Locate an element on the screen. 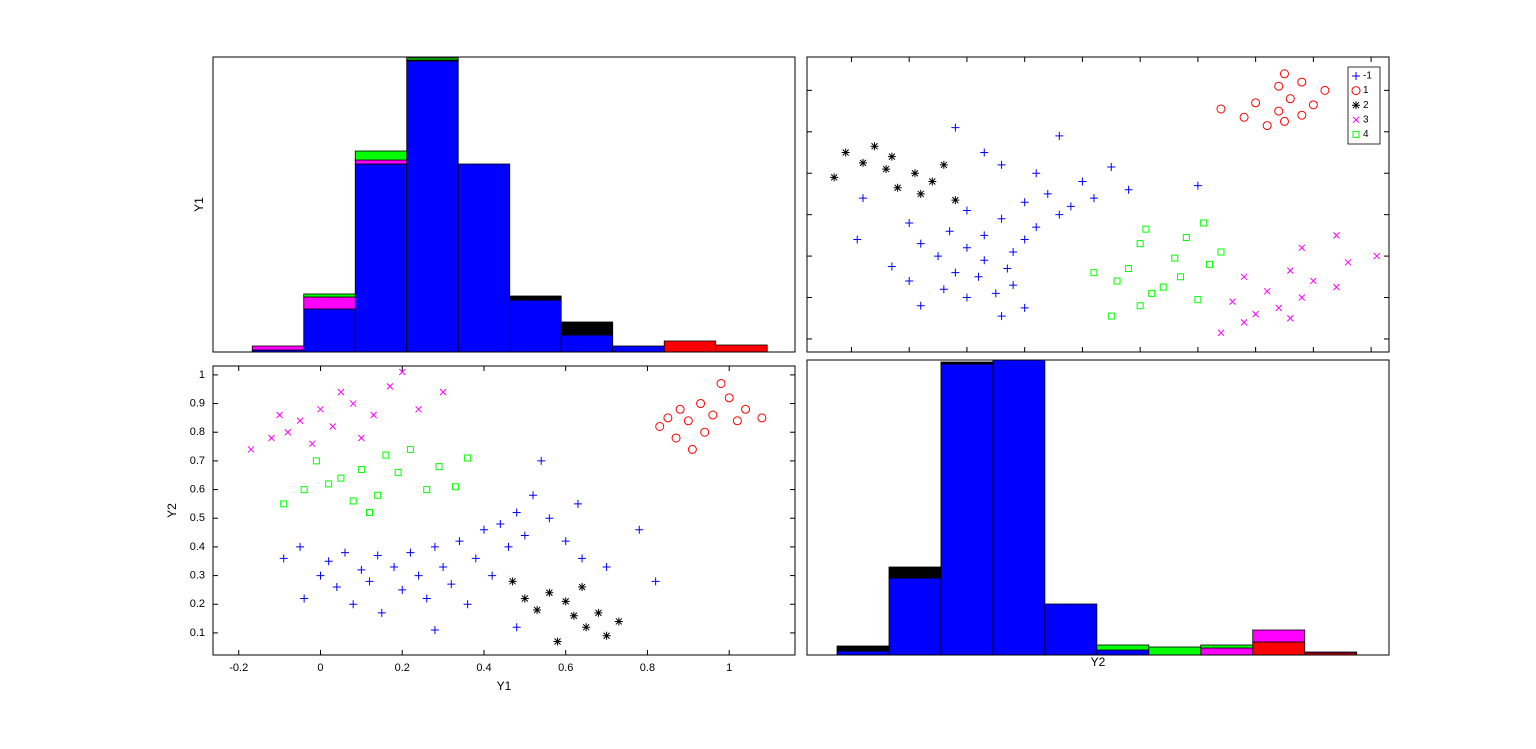  legend-label: -1 is located at coordinates (1367, 76).